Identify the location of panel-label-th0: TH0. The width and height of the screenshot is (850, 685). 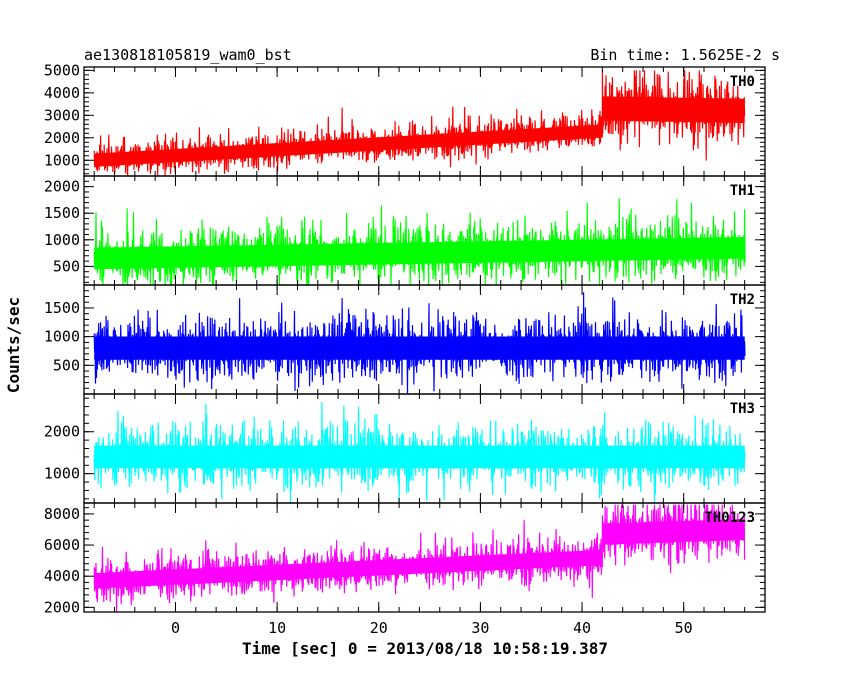
(742, 82).